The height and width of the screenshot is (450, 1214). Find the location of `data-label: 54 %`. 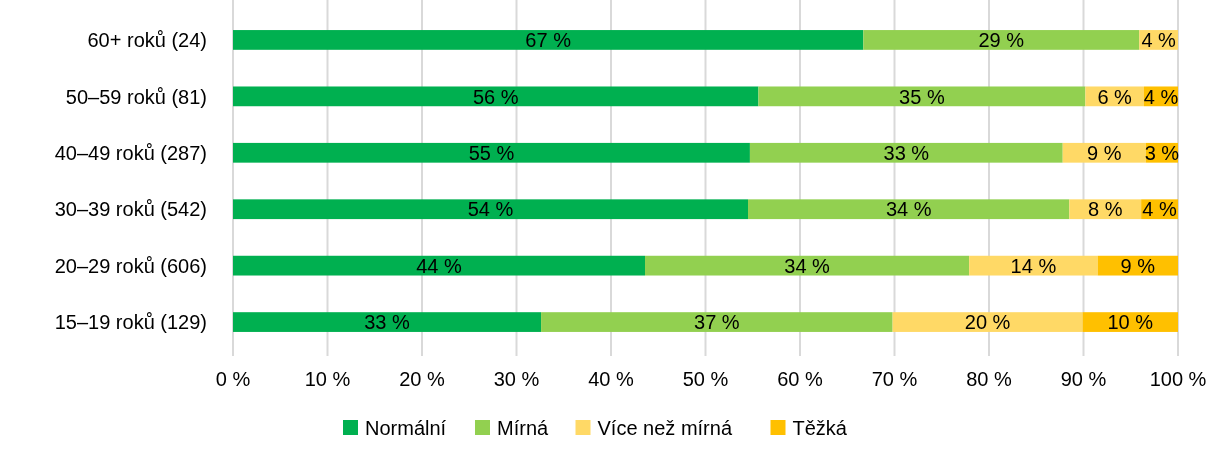

data-label: 54 % is located at coordinates (490, 209).